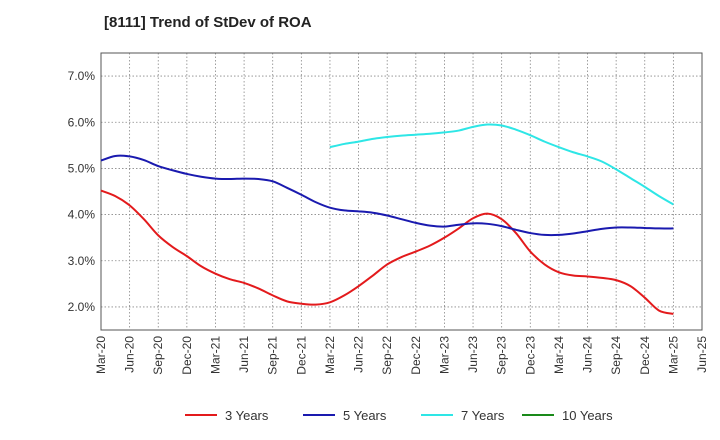  What do you see at coordinates (673, 355) in the screenshot?
I see `x-tick-label: Mar-25` at bounding box center [673, 355].